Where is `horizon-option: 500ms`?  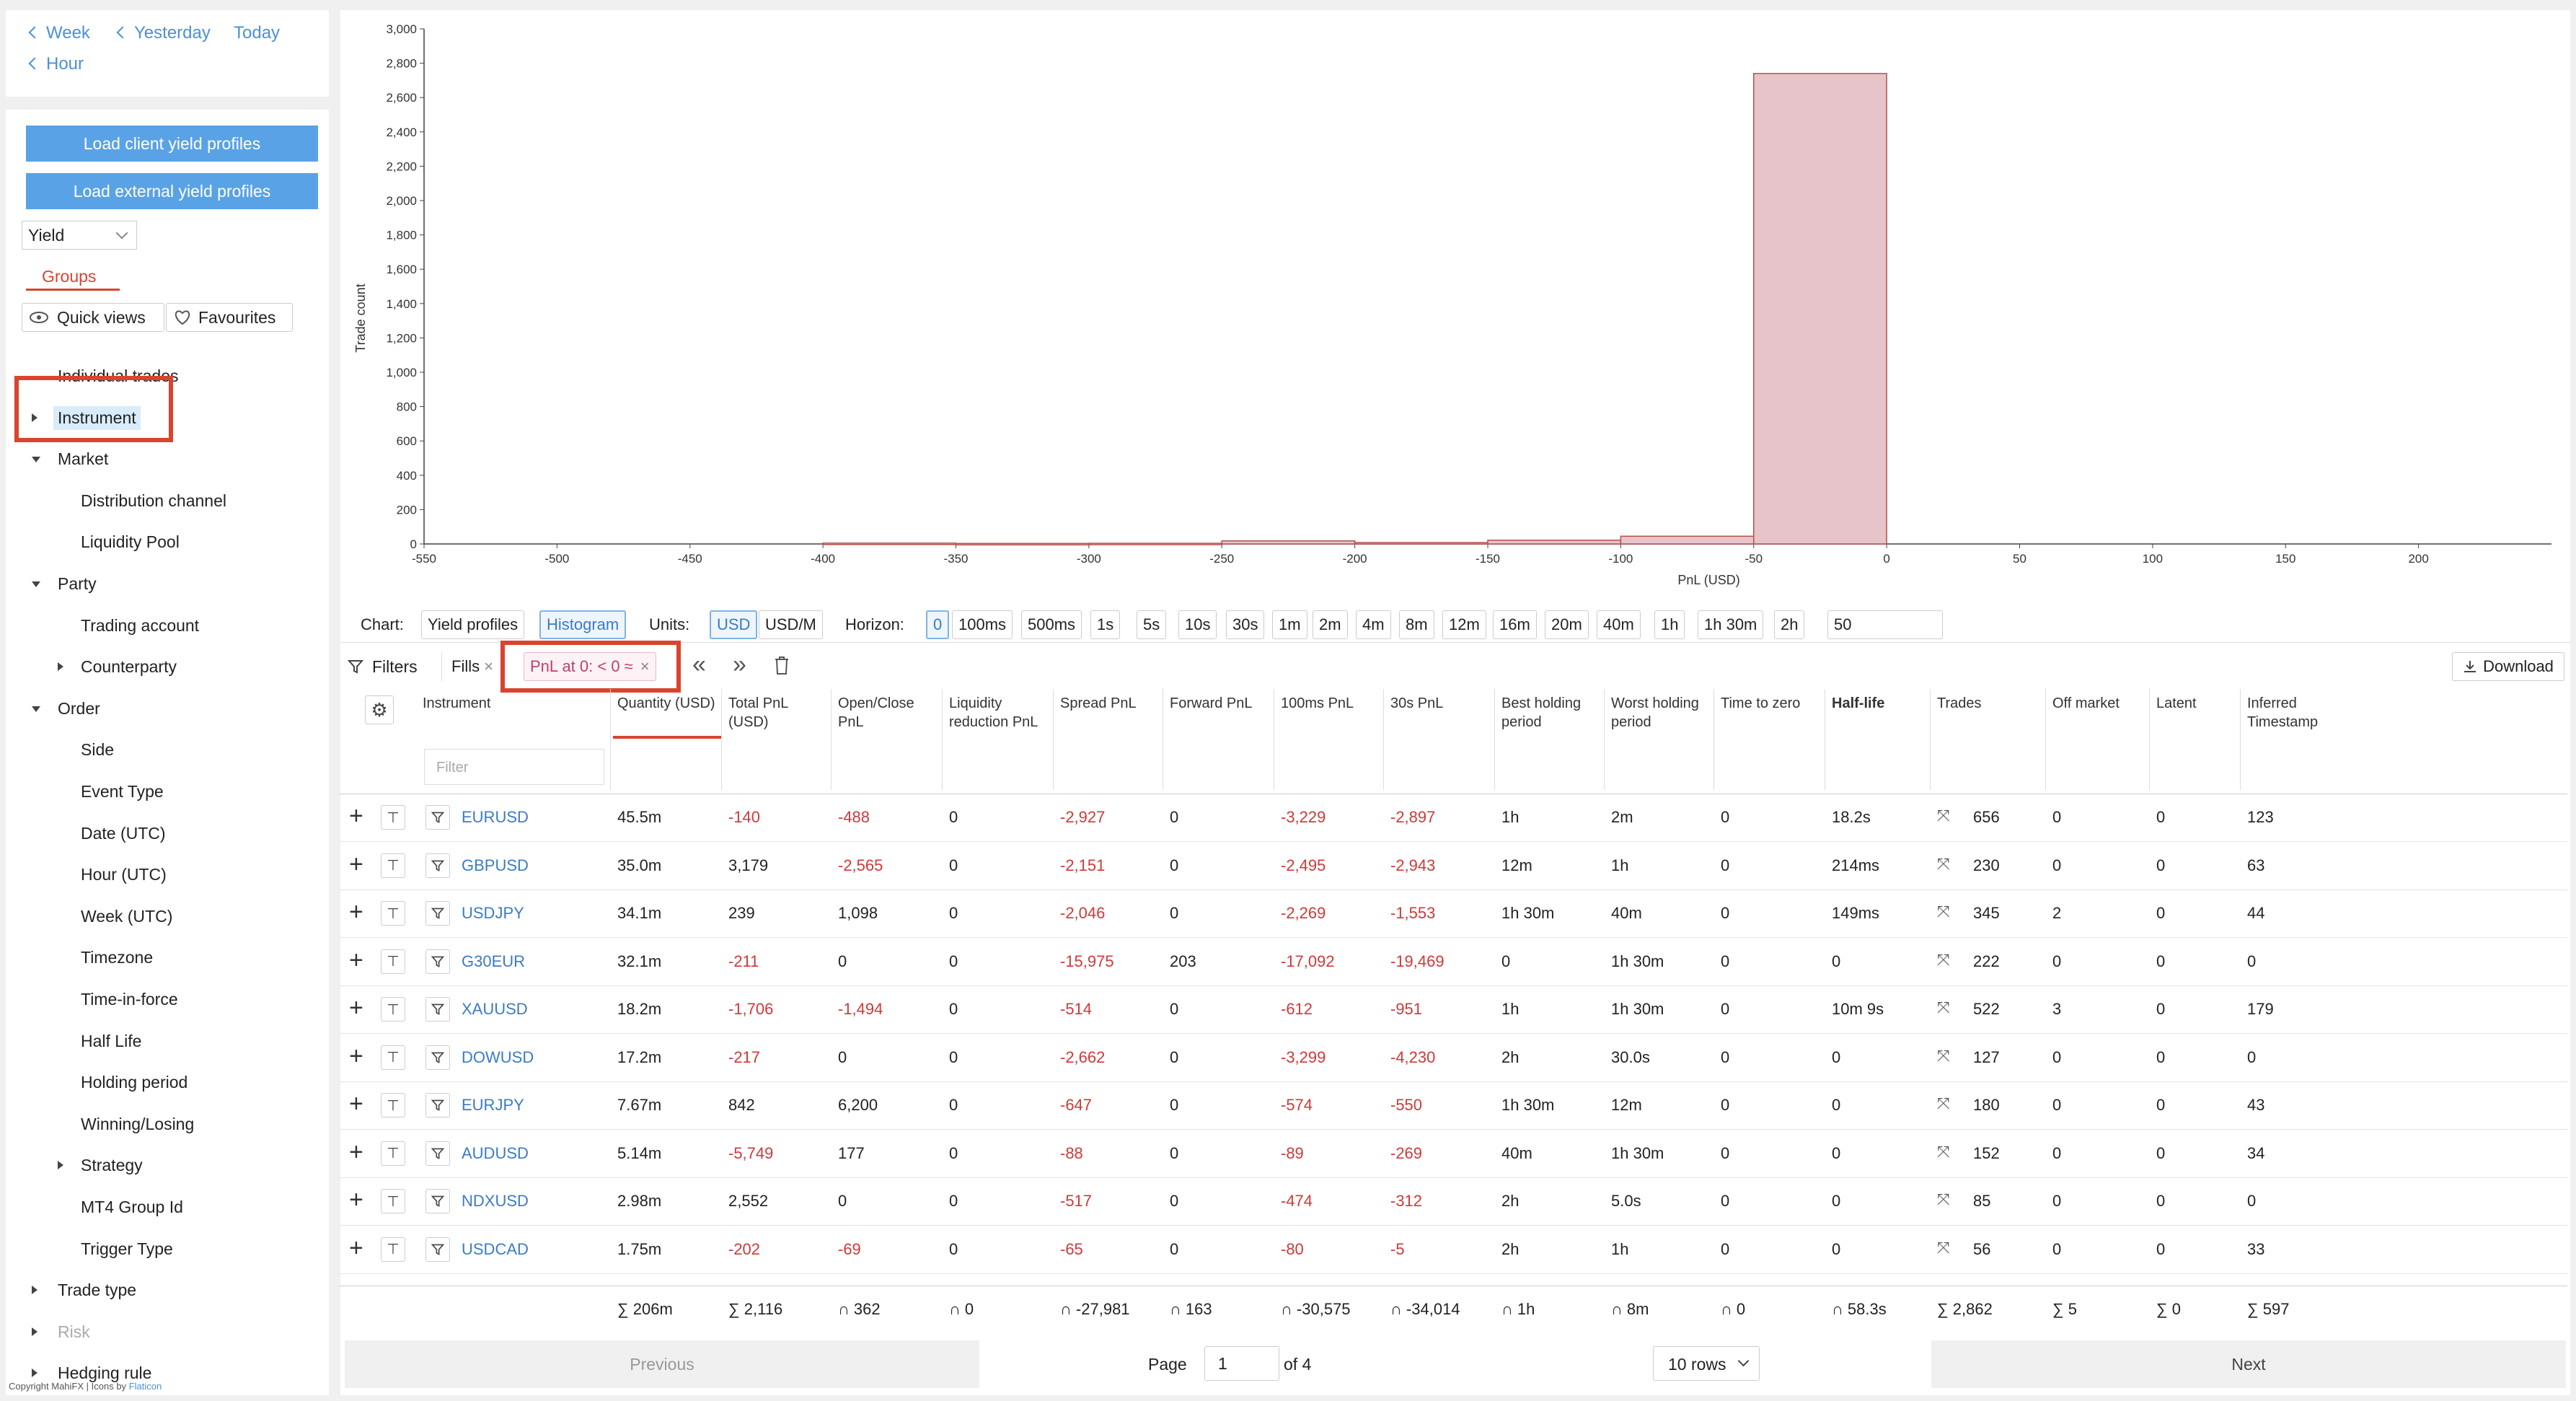 horizon-option: 500ms is located at coordinates (1051, 624).